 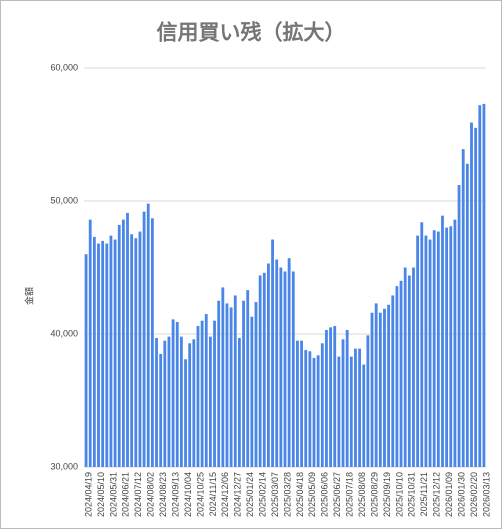 What do you see at coordinates (64, 333) in the screenshot?
I see `y-tick-label: 40,000` at bounding box center [64, 333].